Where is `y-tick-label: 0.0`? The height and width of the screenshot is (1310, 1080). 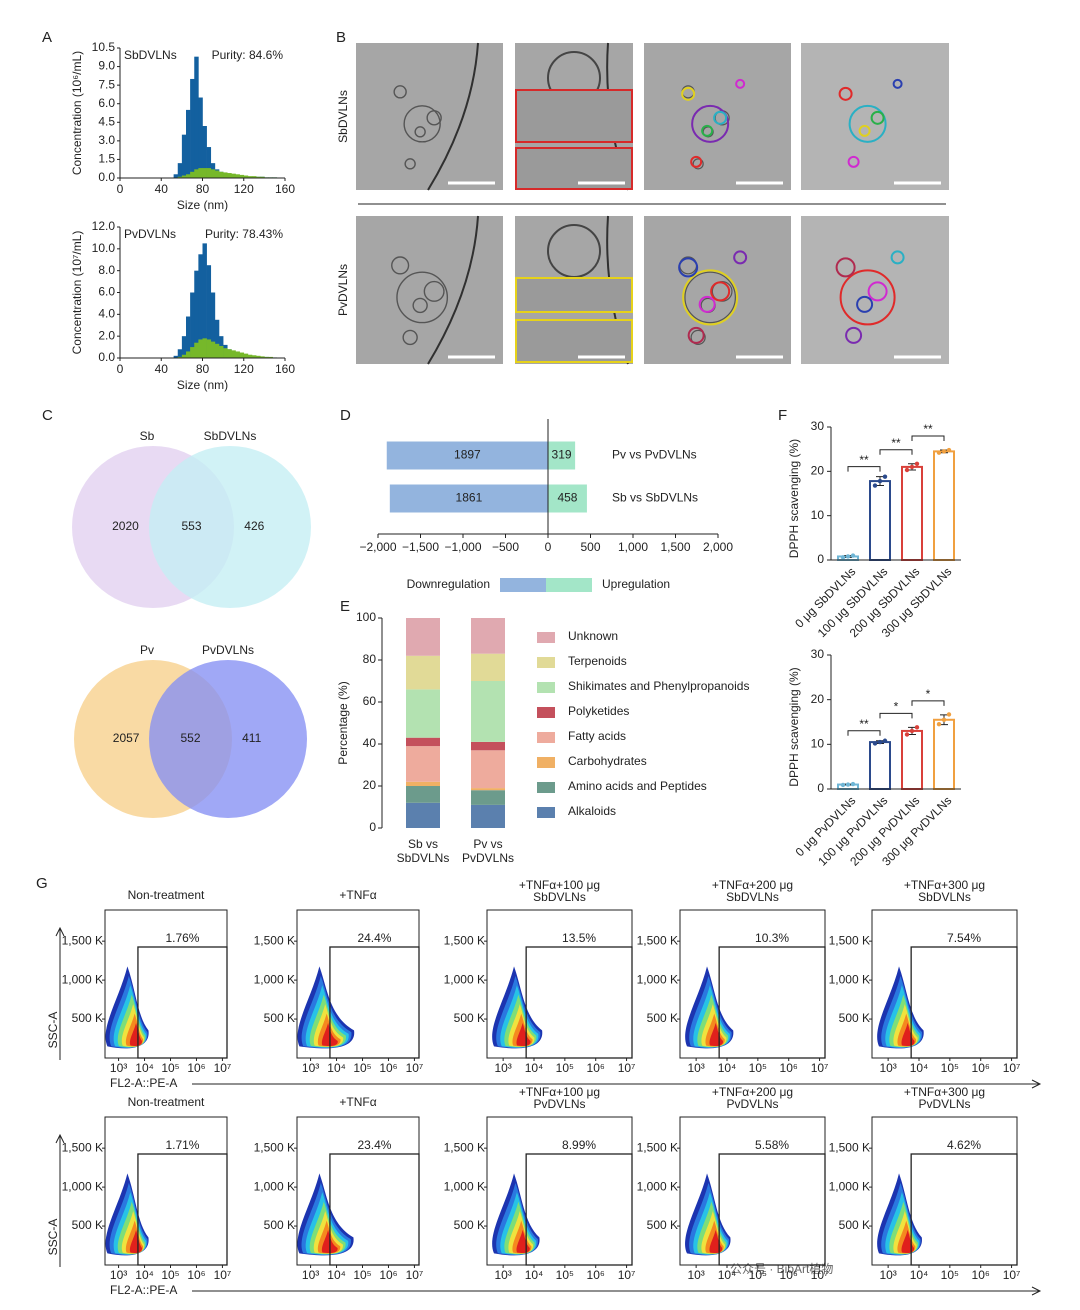 y-tick-label: 0.0 is located at coordinates (106, 177).